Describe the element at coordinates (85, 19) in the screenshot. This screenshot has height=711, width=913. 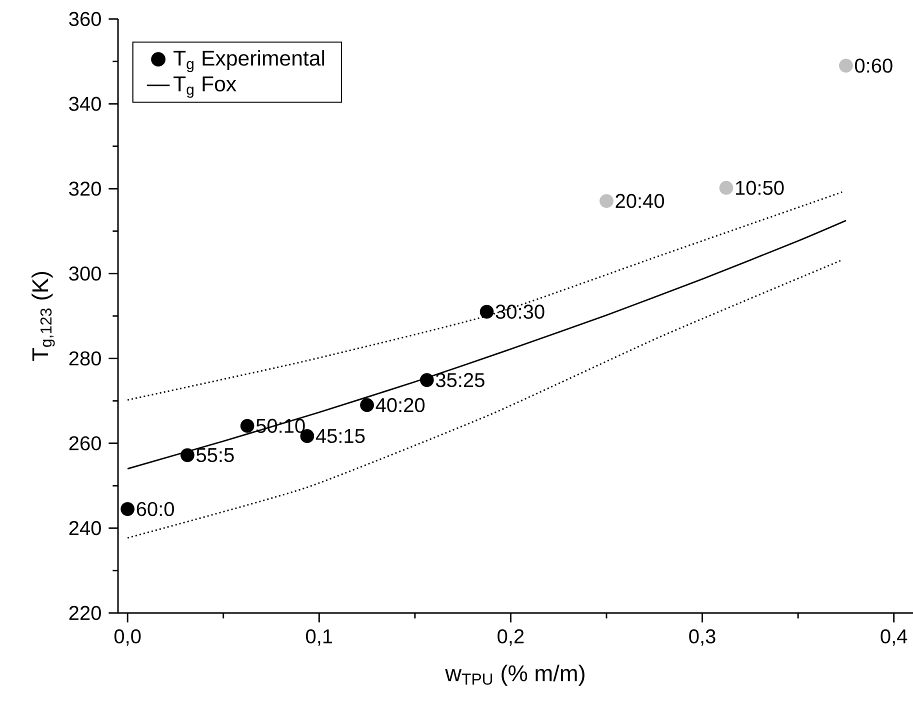
I see `y-tick-label: 360` at that location.